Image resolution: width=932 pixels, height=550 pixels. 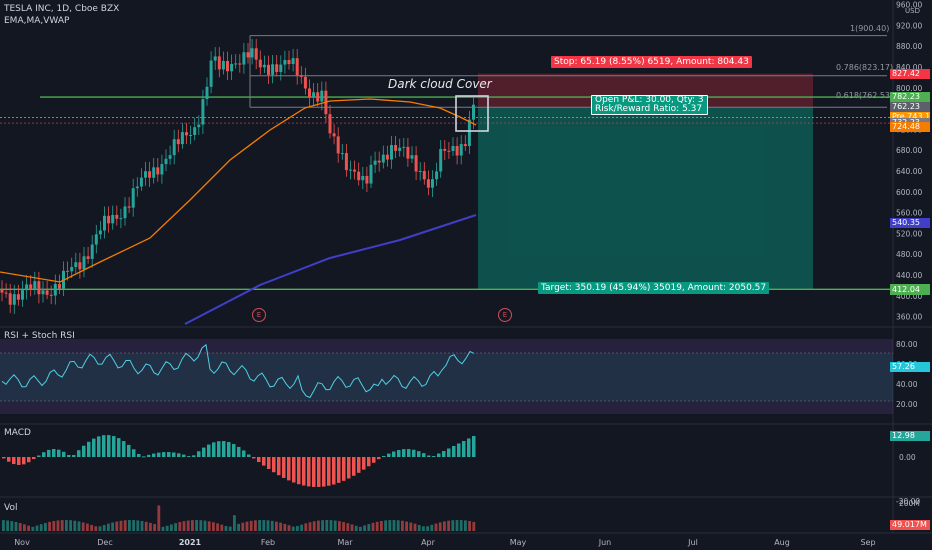 I want to click on price-tag: 724.48, so click(x=910, y=127).